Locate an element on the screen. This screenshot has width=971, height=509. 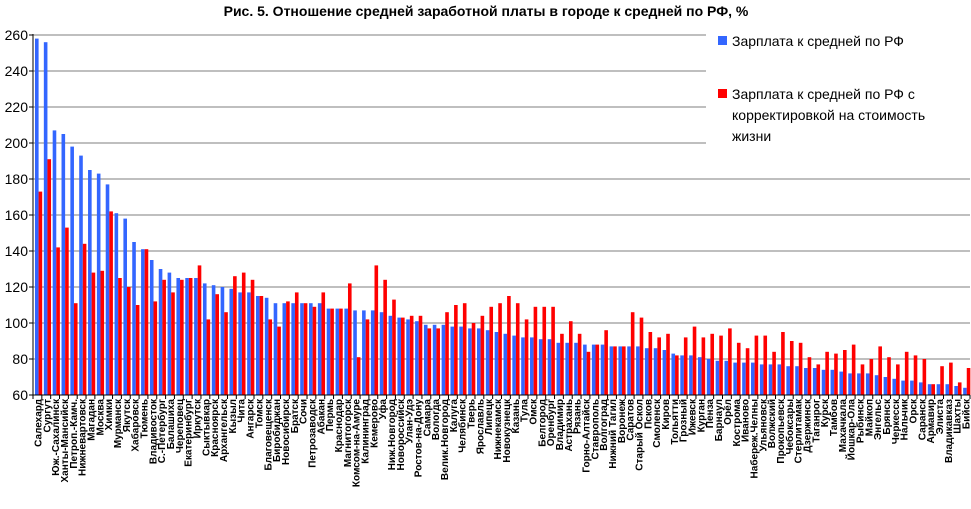
x-tick-label: Волгоград is located at coordinates (604, 424).